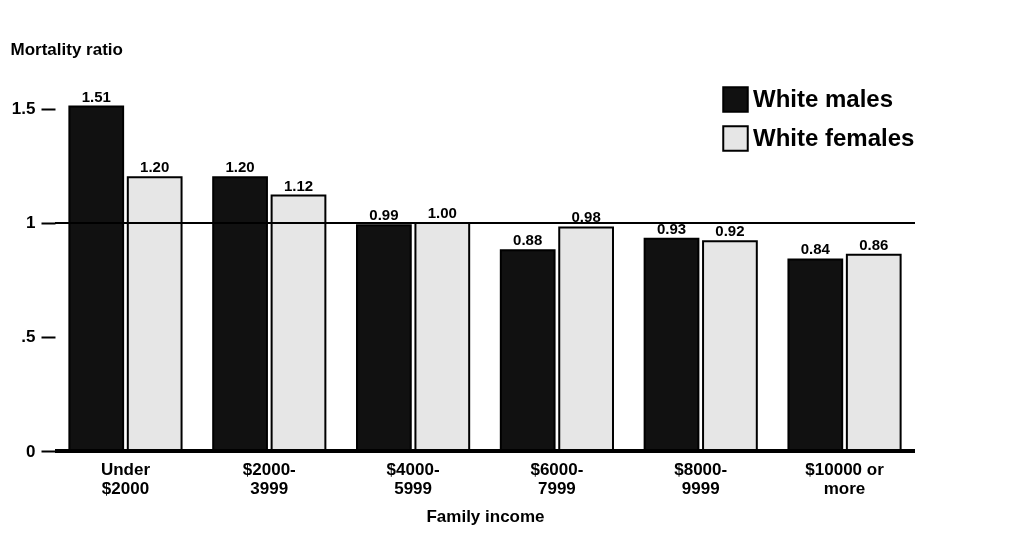 Image resolution: width=1013 pixels, height=541 pixels. What do you see at coordinates (125, 478) in the screenshot?
I see `x-tick-label: Under $2000` at bounding box center [125, 478].